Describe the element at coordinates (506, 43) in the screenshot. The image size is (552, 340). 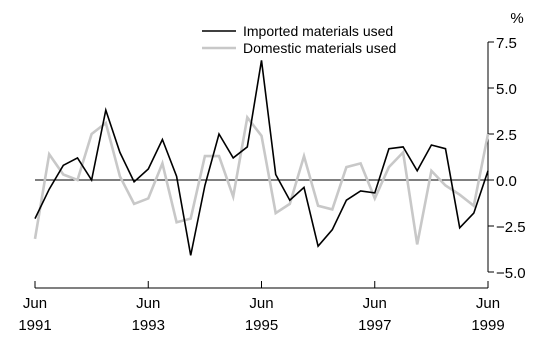
I see `y-tick-label: 7.5` at that location.